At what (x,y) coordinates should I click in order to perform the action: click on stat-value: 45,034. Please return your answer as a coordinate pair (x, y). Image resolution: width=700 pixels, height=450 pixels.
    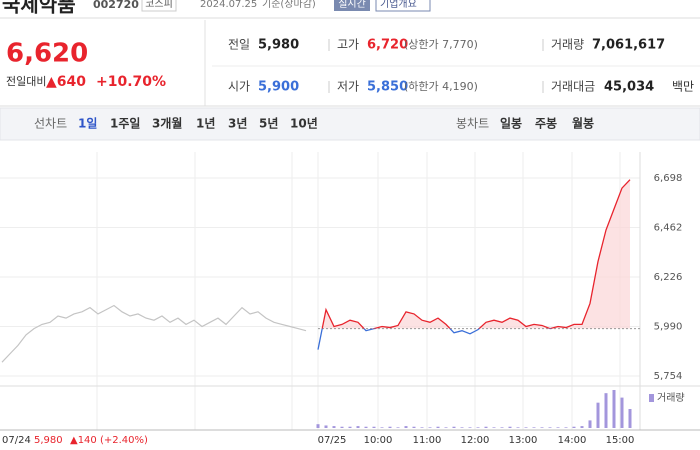
    Looking at the image, I should click on (629, 87).